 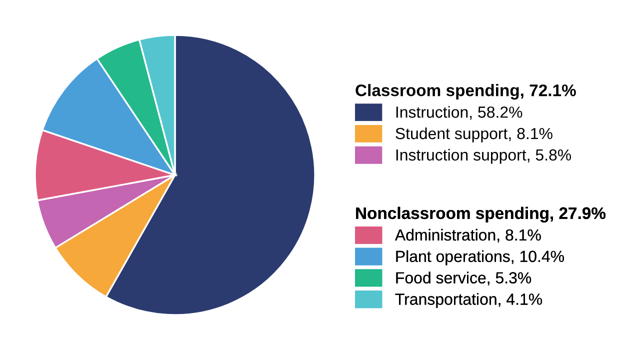 I want to click on legend-label: Instruction support, 5.8%, so click(x=484, y=156).